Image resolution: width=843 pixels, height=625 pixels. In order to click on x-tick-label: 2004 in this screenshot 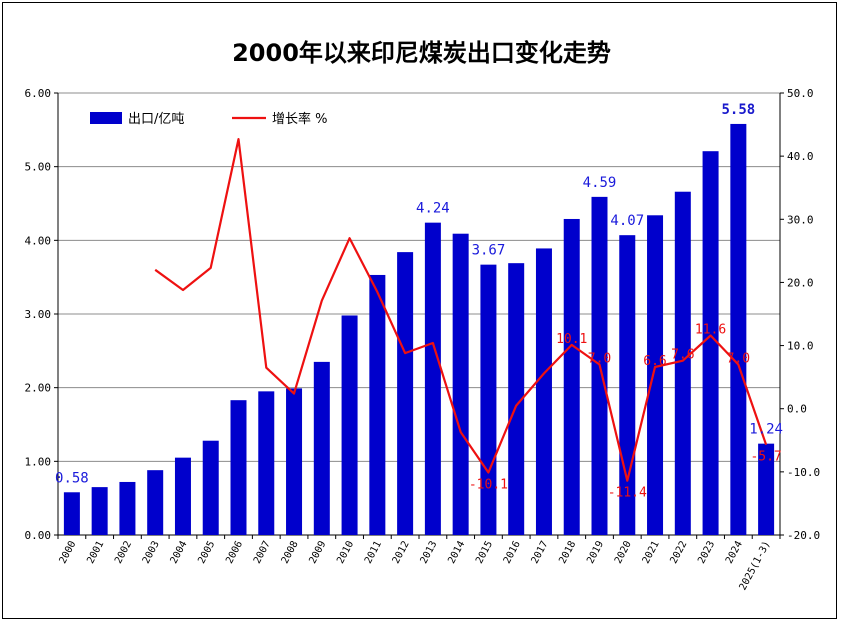, I will do `click(179, 552)`.